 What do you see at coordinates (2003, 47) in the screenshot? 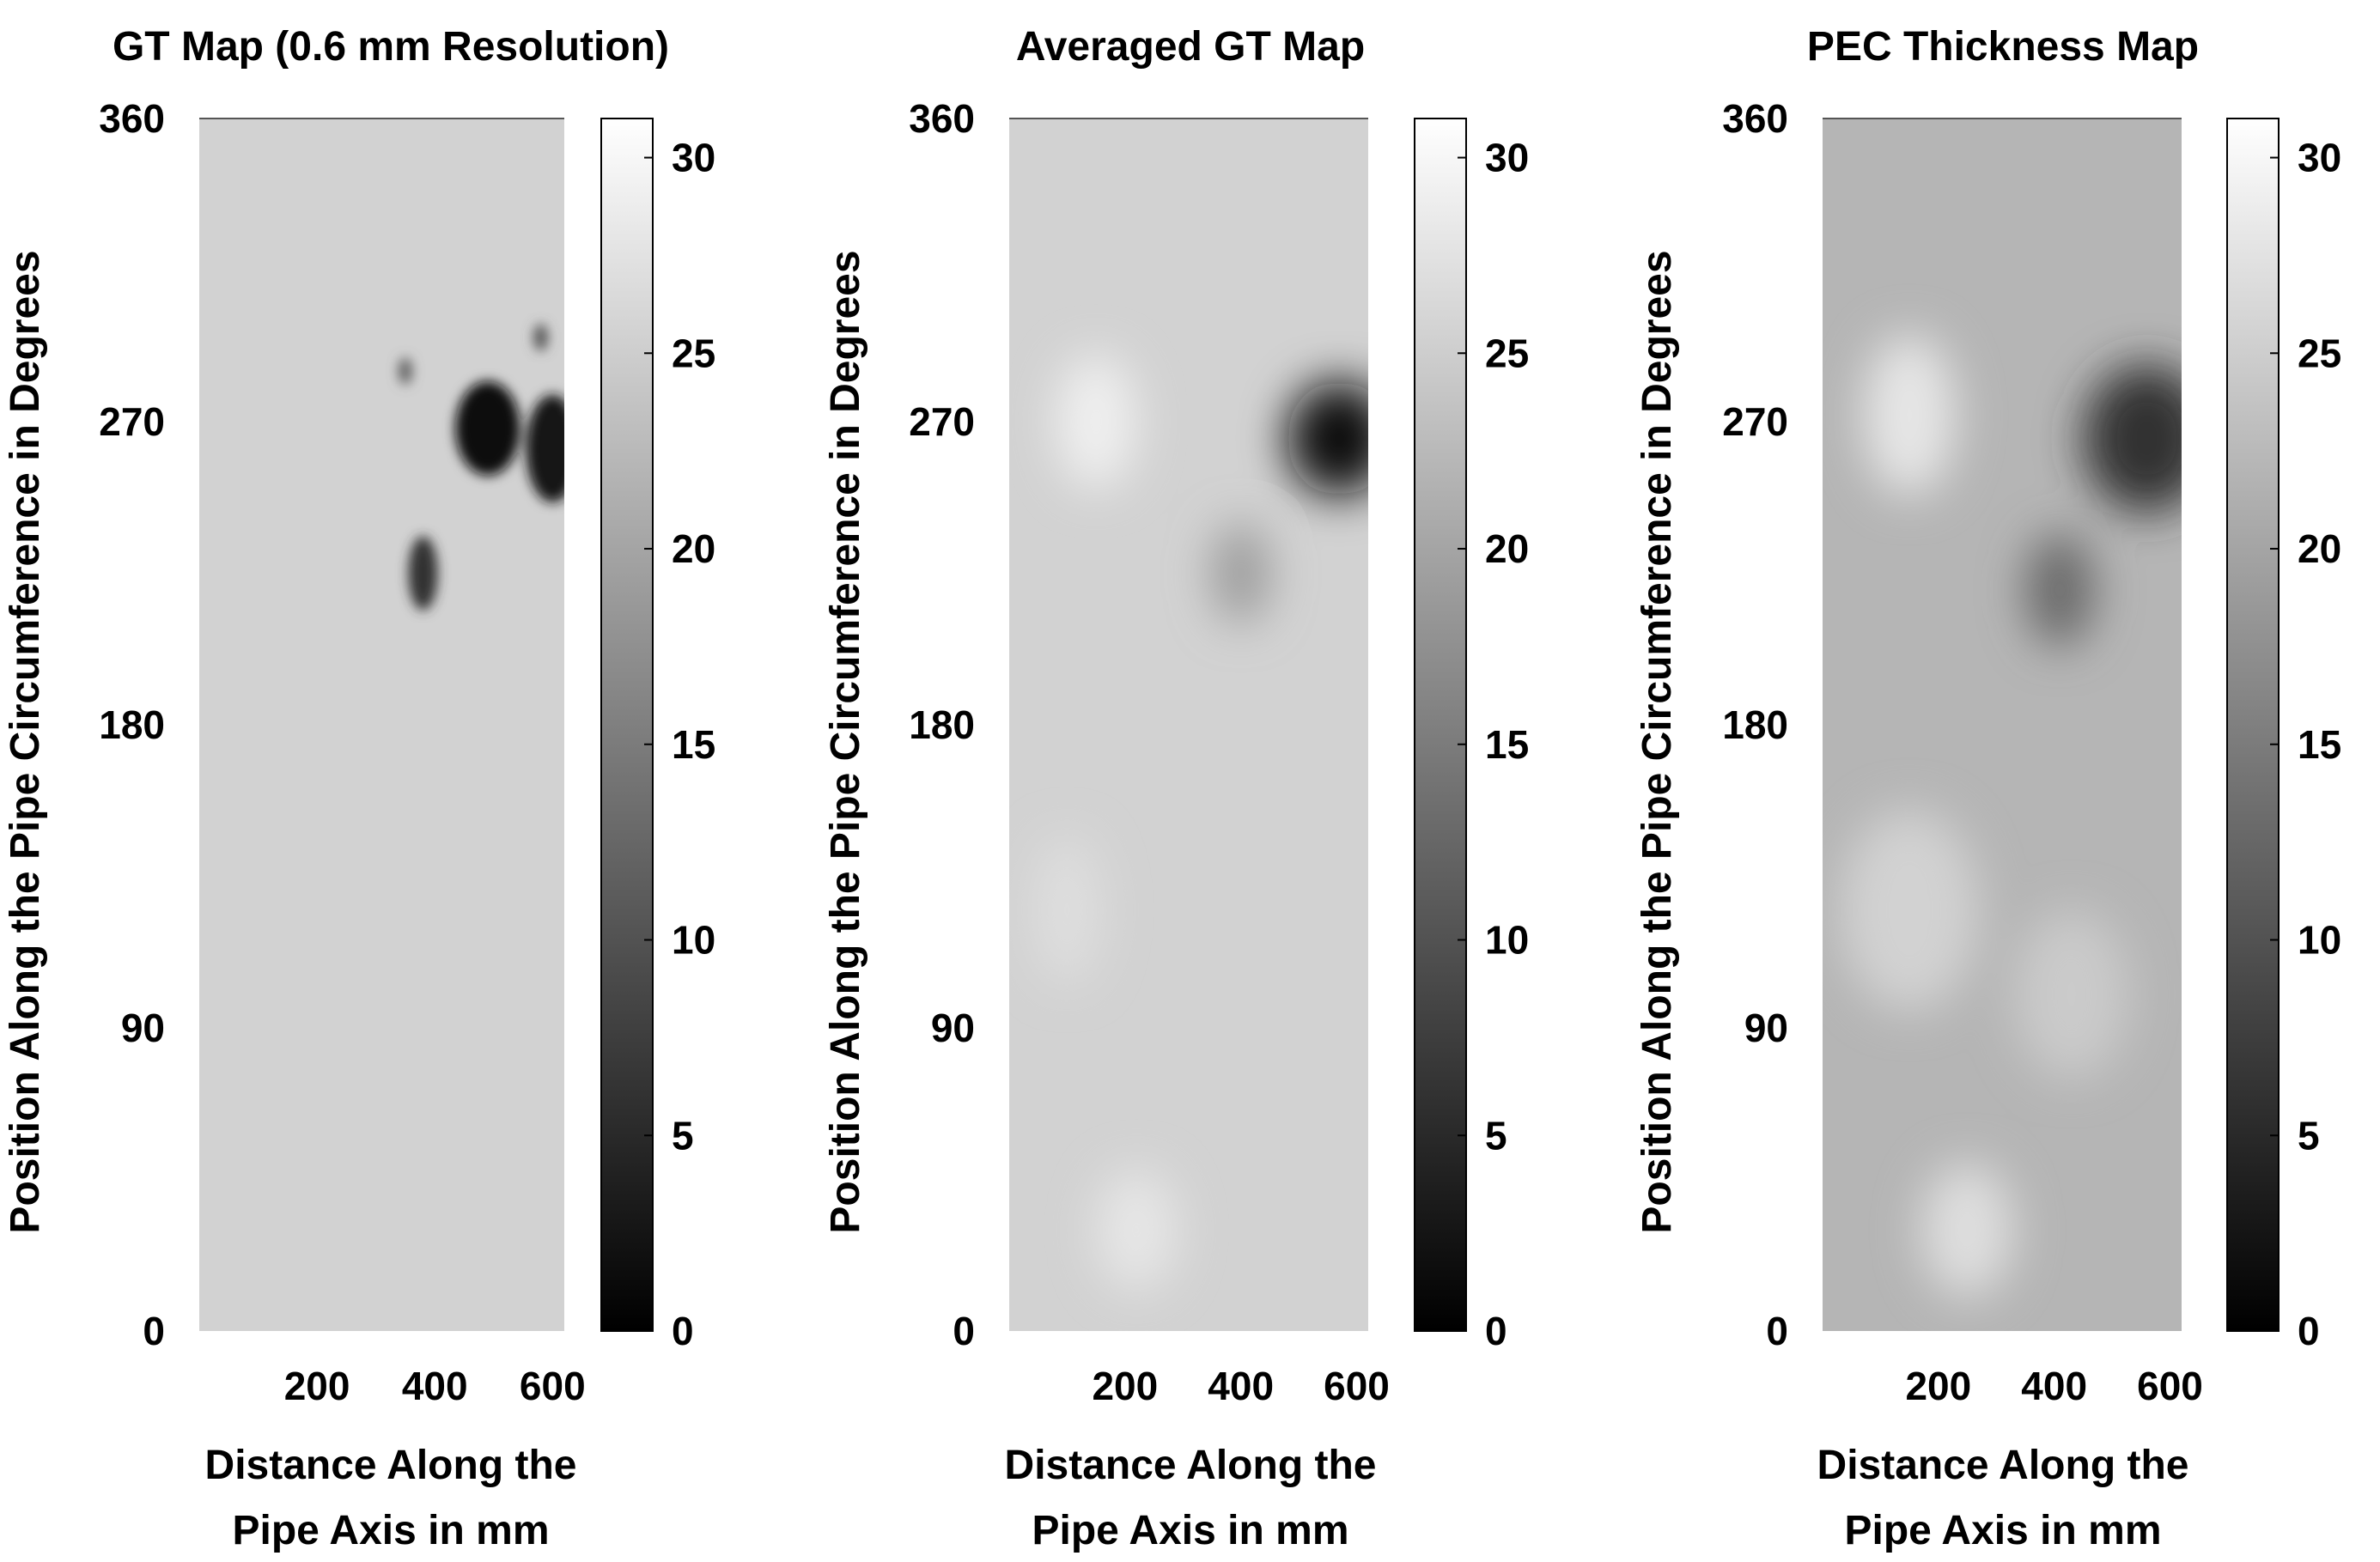
I see `chart-title: PEC Thickness Map` at bounding box center [2003, 47].